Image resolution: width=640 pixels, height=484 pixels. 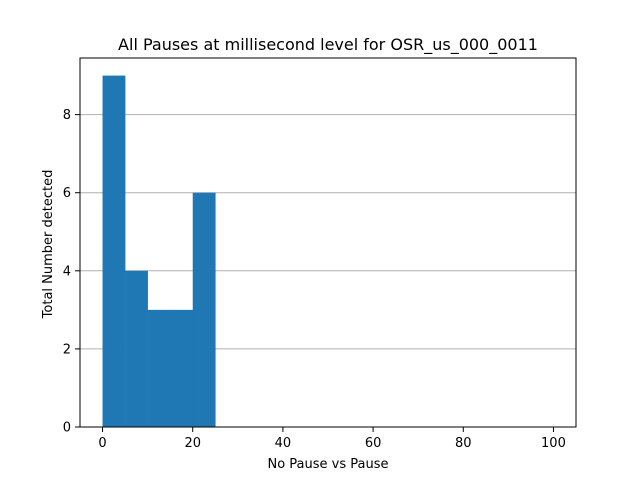 What do you see at coordinates (373, 443) in the screenshot?
I see `x-tick-label-60: 60` at bounding box center [373, 443].